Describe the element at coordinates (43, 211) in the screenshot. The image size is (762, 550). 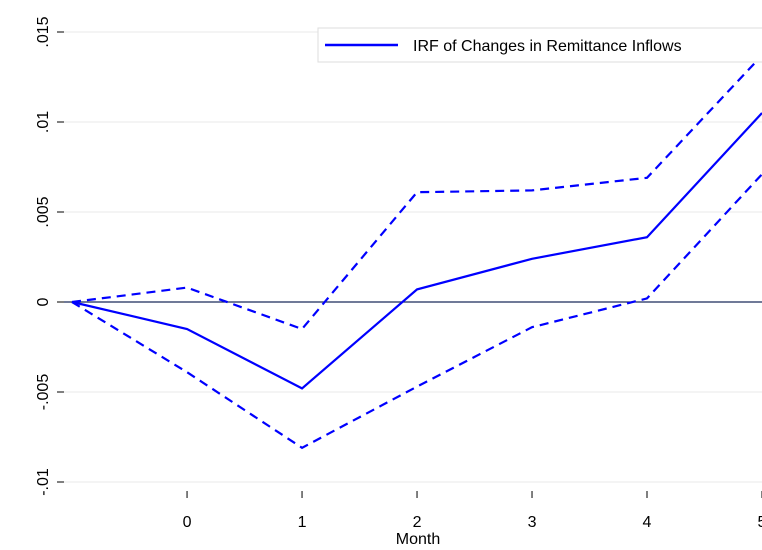
I see `y-tick-label: .005` at that location.